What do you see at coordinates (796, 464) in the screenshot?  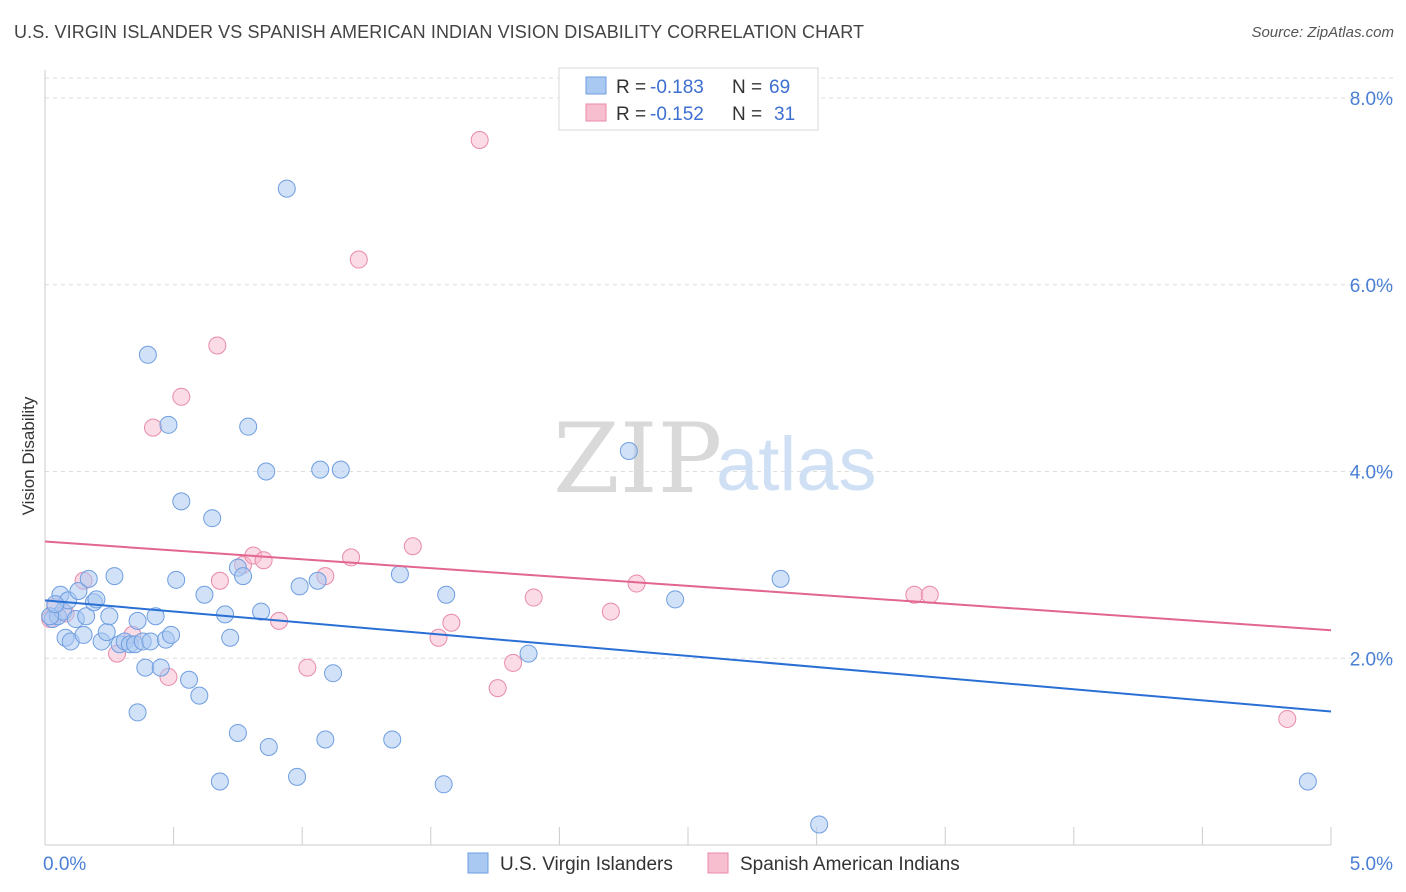 I see `watermark-atlas: atlas` at bounding box center [796, 464].